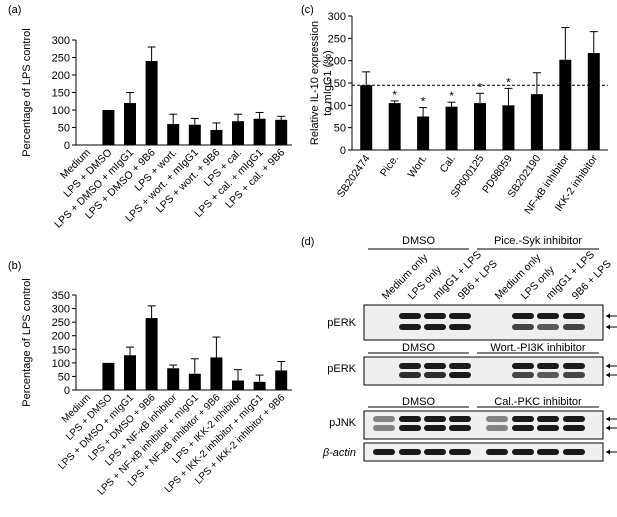  Describe the element at coordinates (538, 402) in the screenshot. I see `group-header-inhibitor: Cal.-PKC inhibitor` at that location.